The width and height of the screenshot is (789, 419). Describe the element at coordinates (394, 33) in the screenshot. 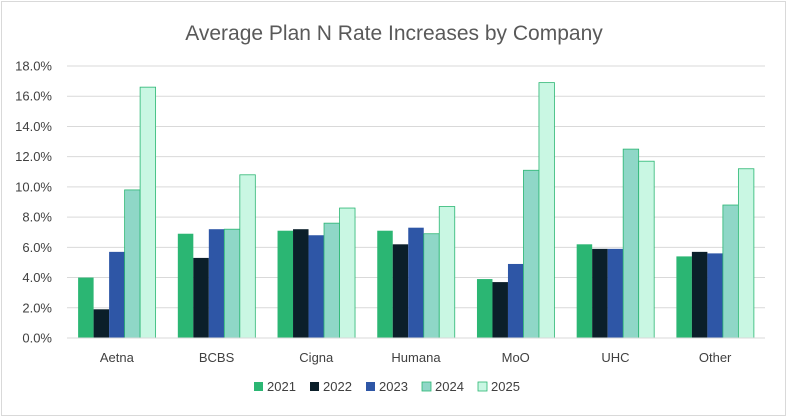

I see `chart-title: Average Plan N Rate Increases by Company` at that location.